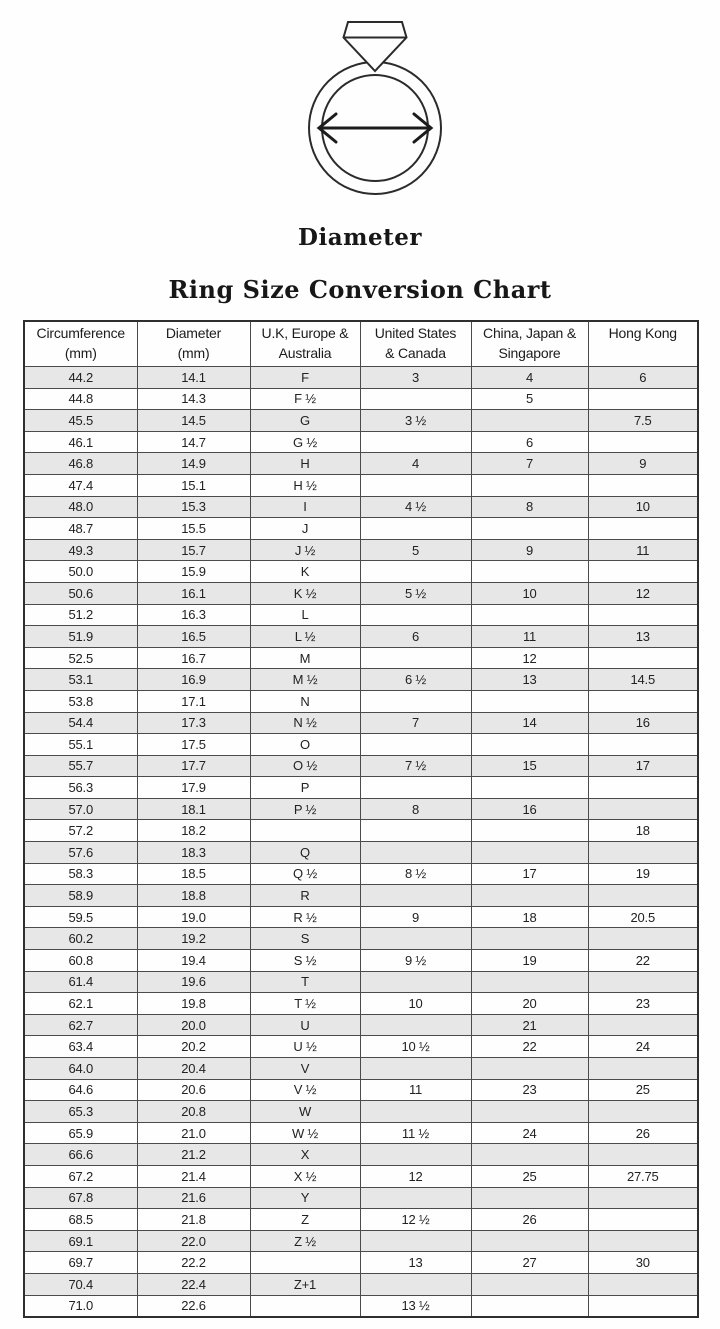 This screenshot has height=1329, width=720. What do you see at coordinates (80, 1284) in the screenshot?
I see `table-cell: 70.4` at bounding box center [80, 1284].